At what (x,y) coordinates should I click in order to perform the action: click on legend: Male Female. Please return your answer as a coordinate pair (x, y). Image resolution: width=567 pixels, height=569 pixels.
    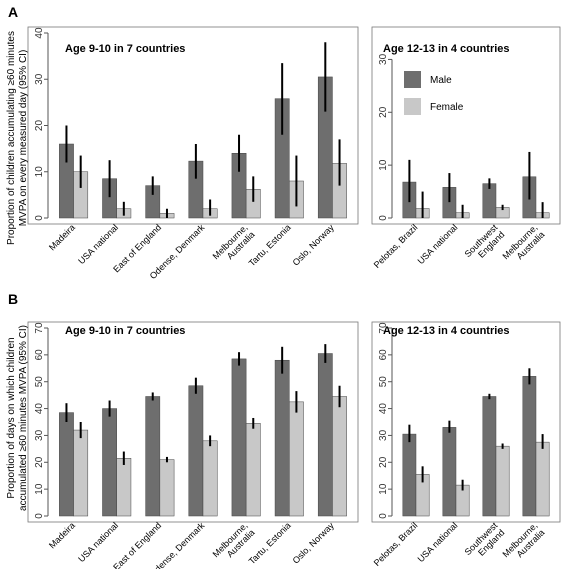
    Looking at the image, I should click on (434, 93).